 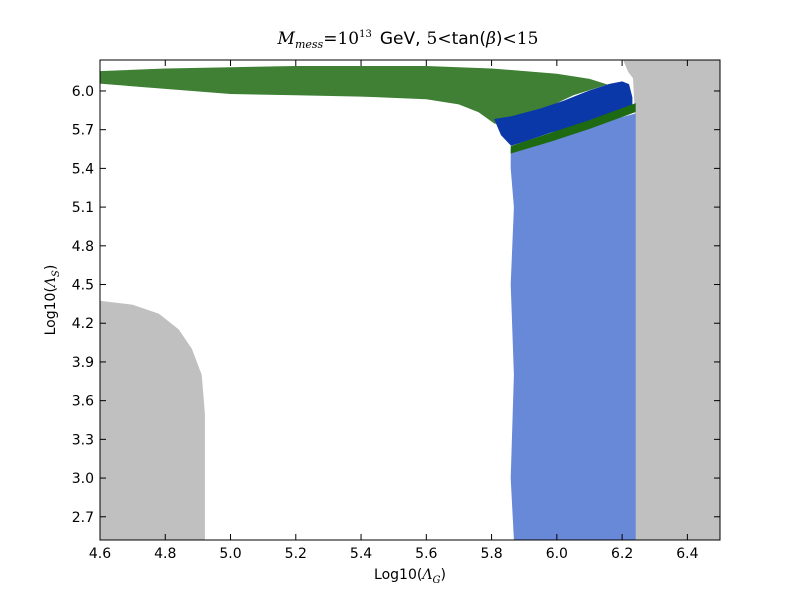 I want to click on title-beta: β, so click(x=490, y=39).